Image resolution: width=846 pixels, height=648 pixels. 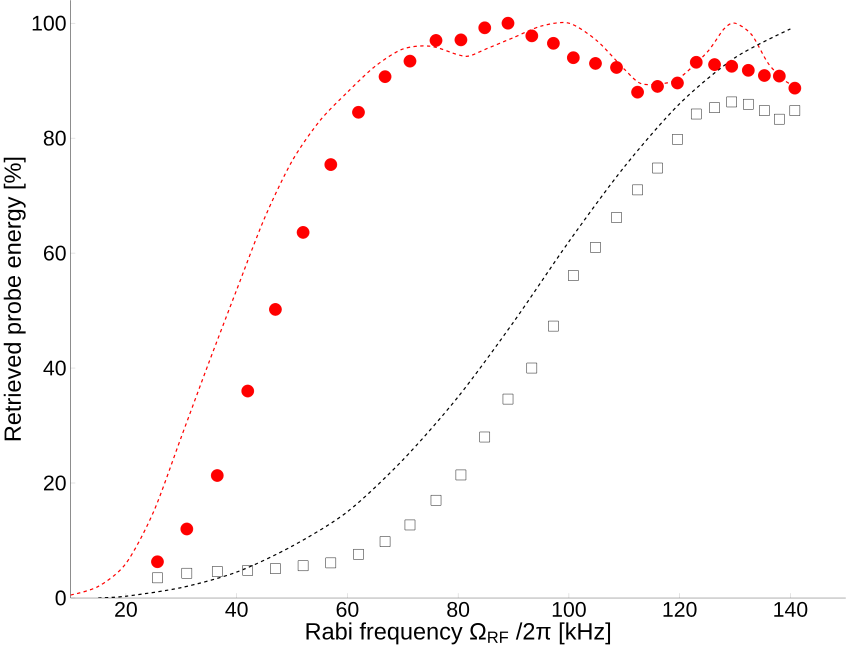 I want to click on x-tick-label: 140, so click(x=791, y=609).